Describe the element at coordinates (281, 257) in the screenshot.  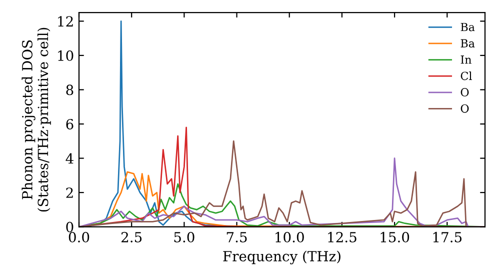
I see `x-axis-title: Frequency (THz)` at that location.